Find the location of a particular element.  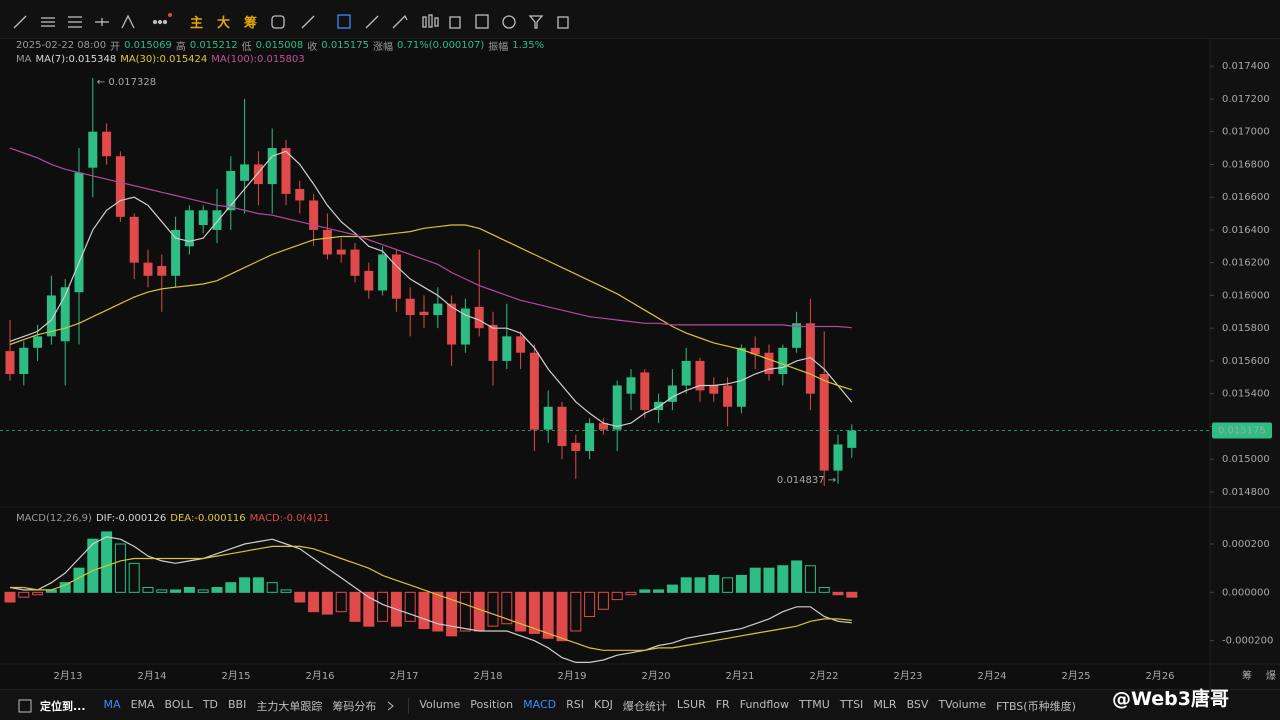

indicator-tab: LSUR is located at coordinates (691, 704).